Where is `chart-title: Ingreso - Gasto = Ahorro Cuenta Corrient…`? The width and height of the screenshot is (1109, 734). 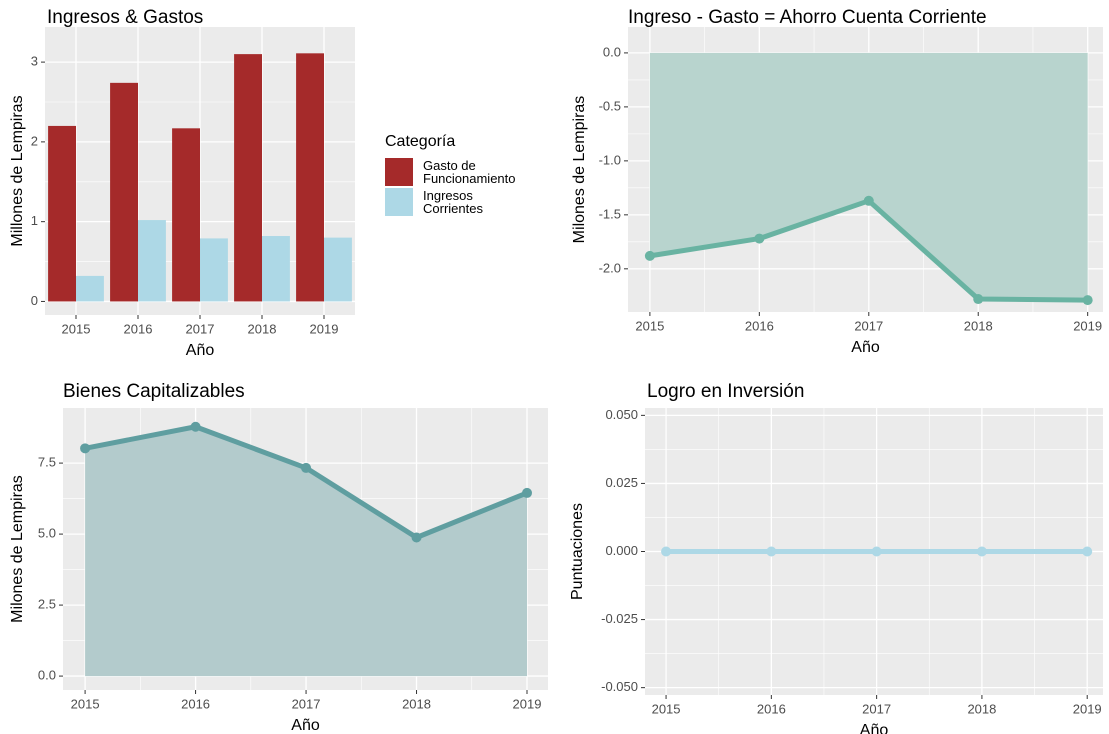 chart-title: Ingreso - Gasto = Ahorro Cuenta Corrient… is located at coordinates (807, 17).